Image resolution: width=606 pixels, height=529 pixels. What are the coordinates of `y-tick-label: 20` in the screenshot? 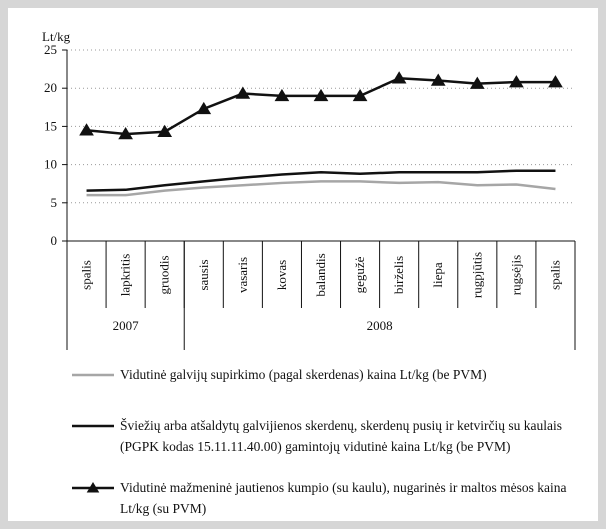 It's located at (50, 87).